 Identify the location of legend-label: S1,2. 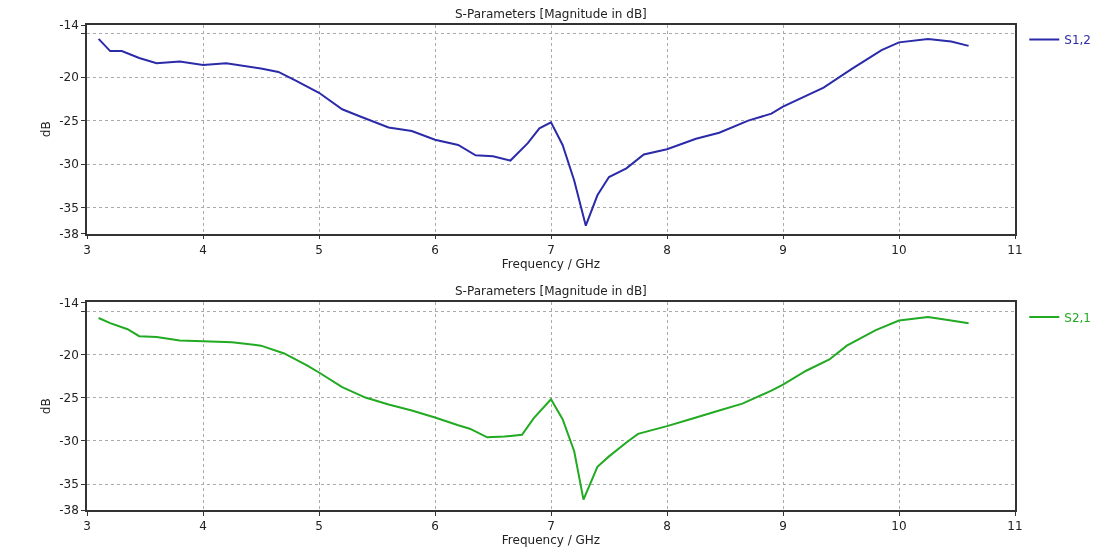
(1077, 40).